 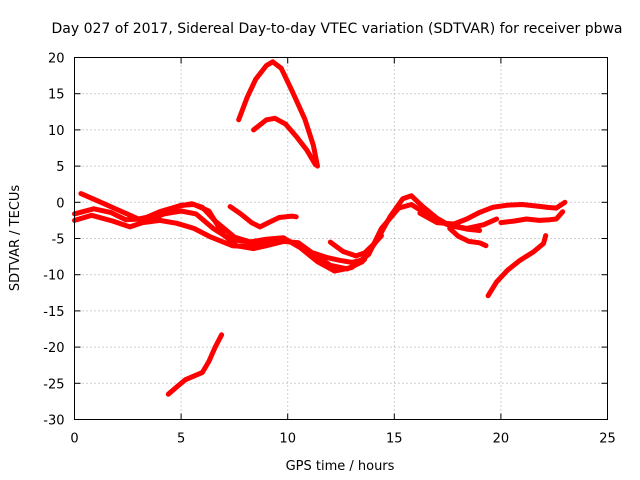 I want to click on x-tick-label: 25, so click(x=607, y=439).